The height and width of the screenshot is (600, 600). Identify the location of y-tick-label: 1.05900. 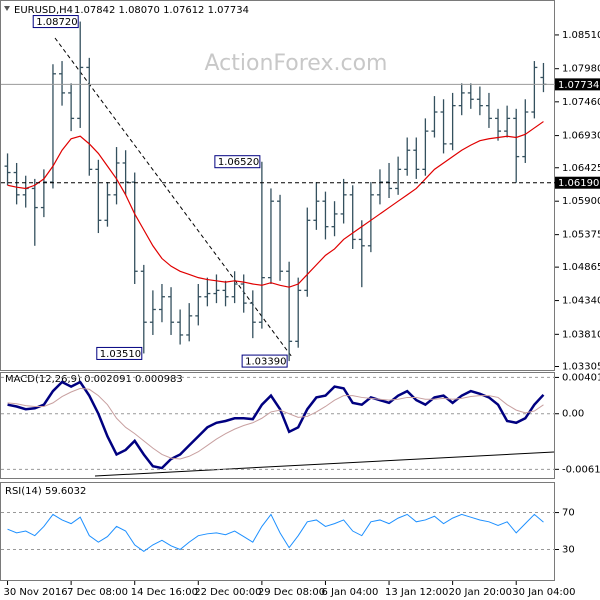
(581, 201).